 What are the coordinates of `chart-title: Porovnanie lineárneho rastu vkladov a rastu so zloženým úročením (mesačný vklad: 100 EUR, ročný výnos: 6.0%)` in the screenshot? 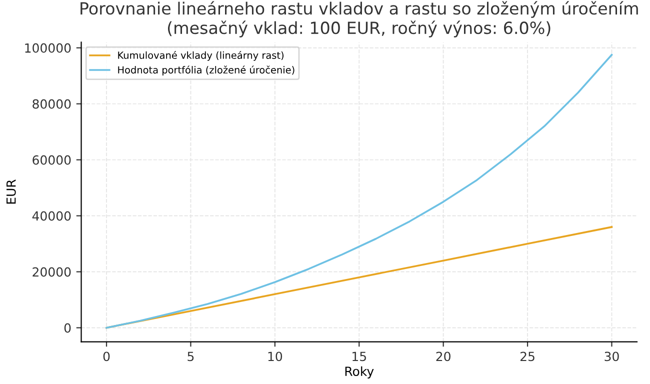 It's located at (359, 19).